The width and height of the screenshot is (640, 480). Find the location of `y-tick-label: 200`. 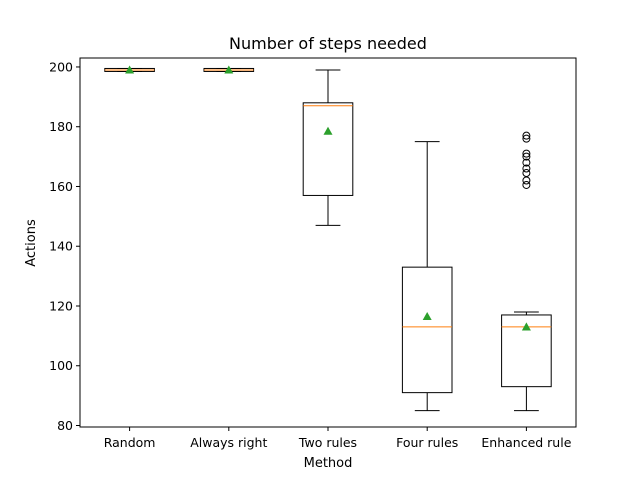

y-tick-label: 200 is located at coordinates (61, 66).